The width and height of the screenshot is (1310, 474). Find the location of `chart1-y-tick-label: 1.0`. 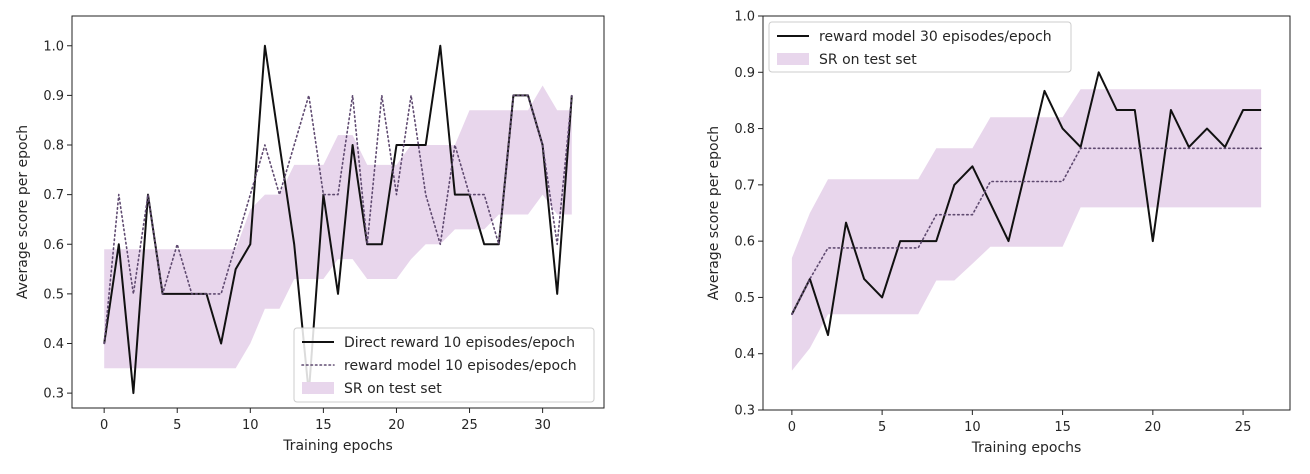

chart1-y-tick-label: 1.0 is located at coordinates (744, 17).